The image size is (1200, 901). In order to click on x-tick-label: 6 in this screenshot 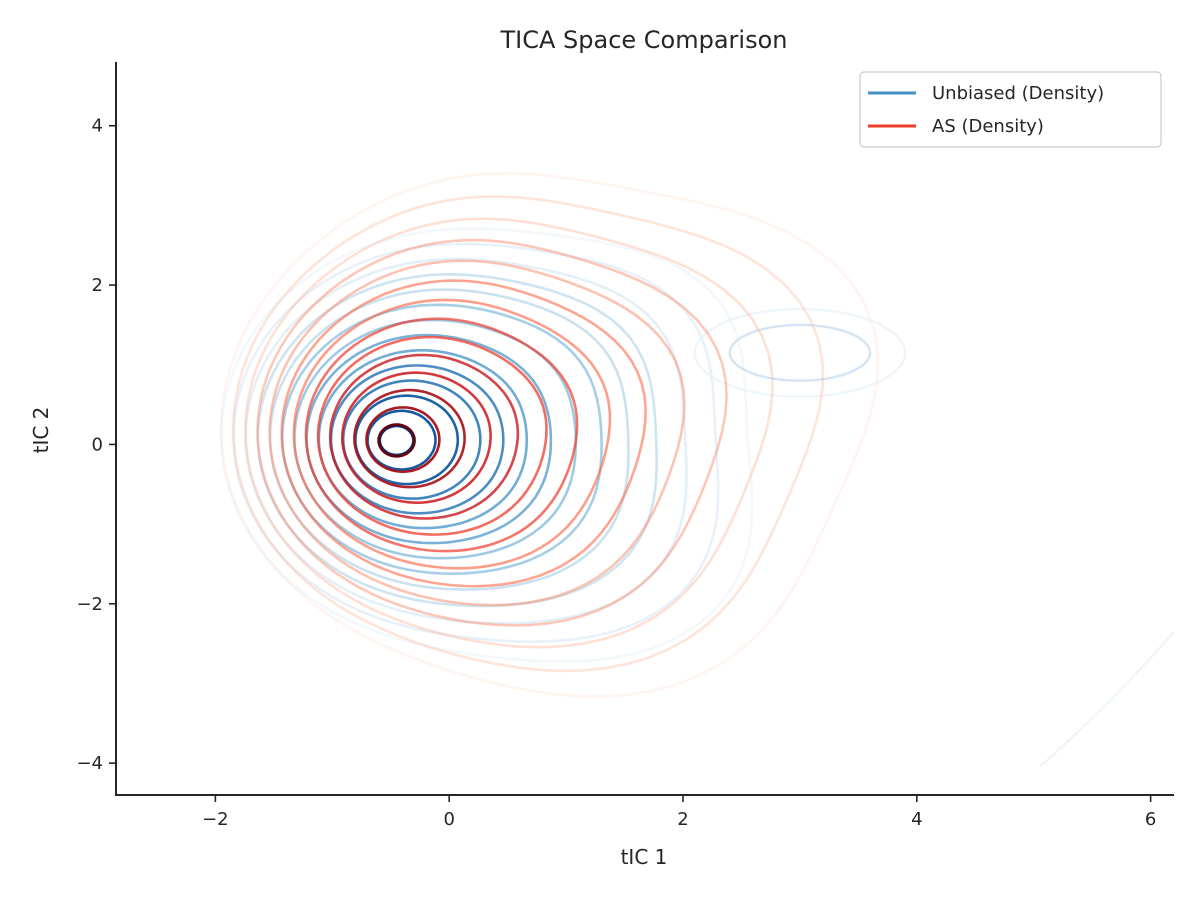, I will do `click(1150, 819)`.